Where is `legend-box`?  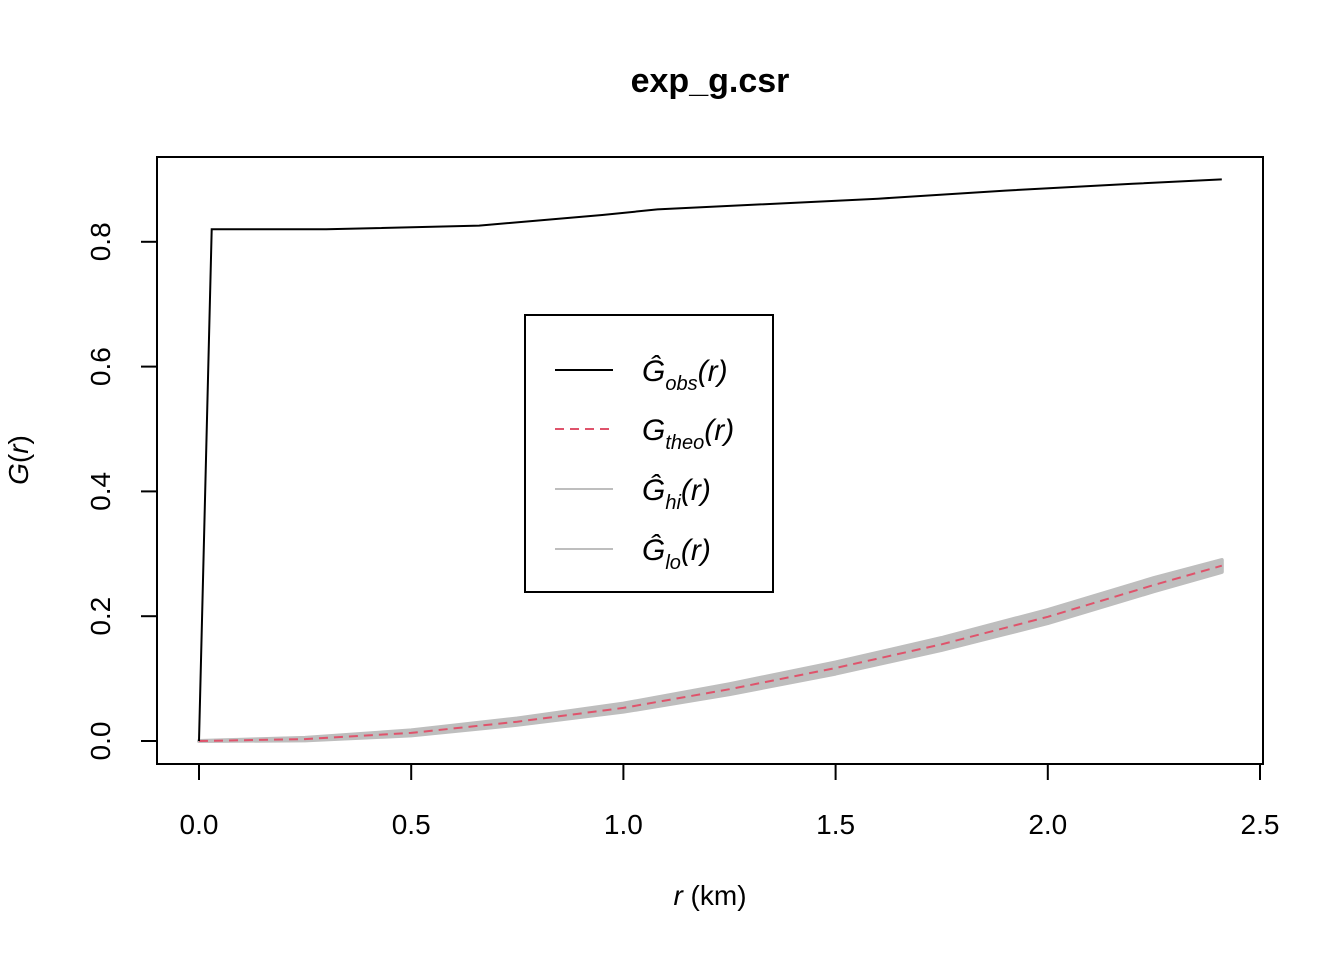
legend-box is located at coordinates (649, 453).